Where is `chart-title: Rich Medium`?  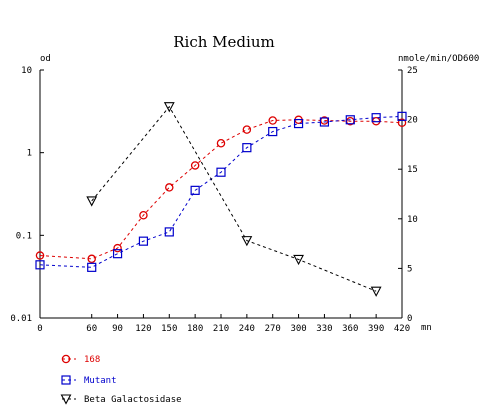 chart-title: Rich Medium is located at coordinates (223, 42).